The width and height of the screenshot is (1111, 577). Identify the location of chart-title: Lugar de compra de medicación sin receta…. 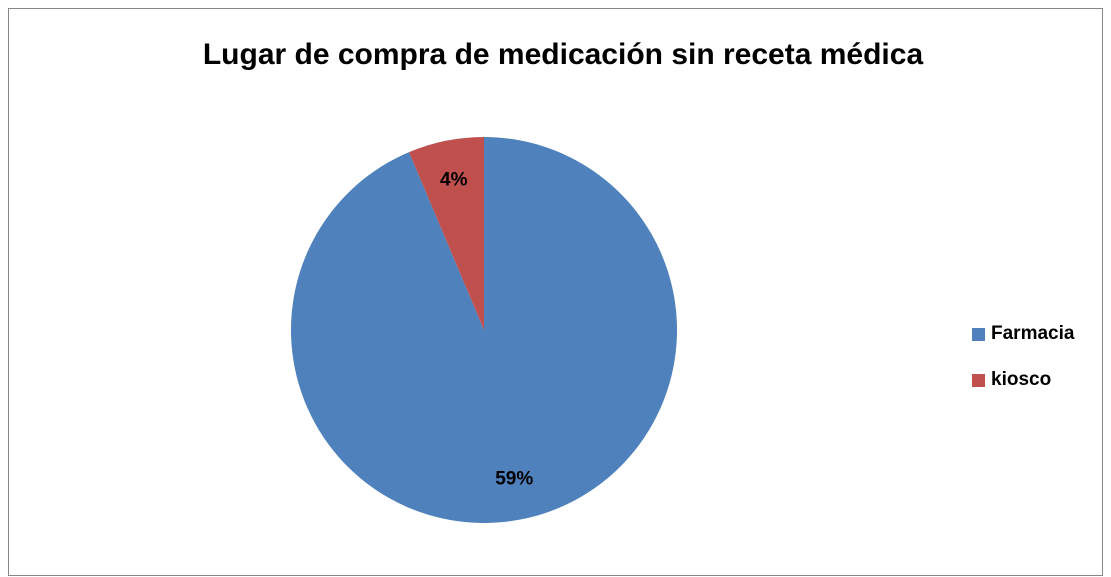
(563, 54).